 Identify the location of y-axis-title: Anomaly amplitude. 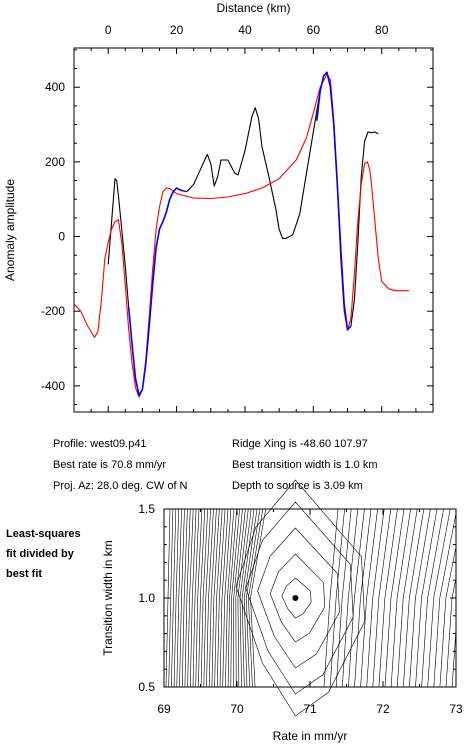
(10, 230).